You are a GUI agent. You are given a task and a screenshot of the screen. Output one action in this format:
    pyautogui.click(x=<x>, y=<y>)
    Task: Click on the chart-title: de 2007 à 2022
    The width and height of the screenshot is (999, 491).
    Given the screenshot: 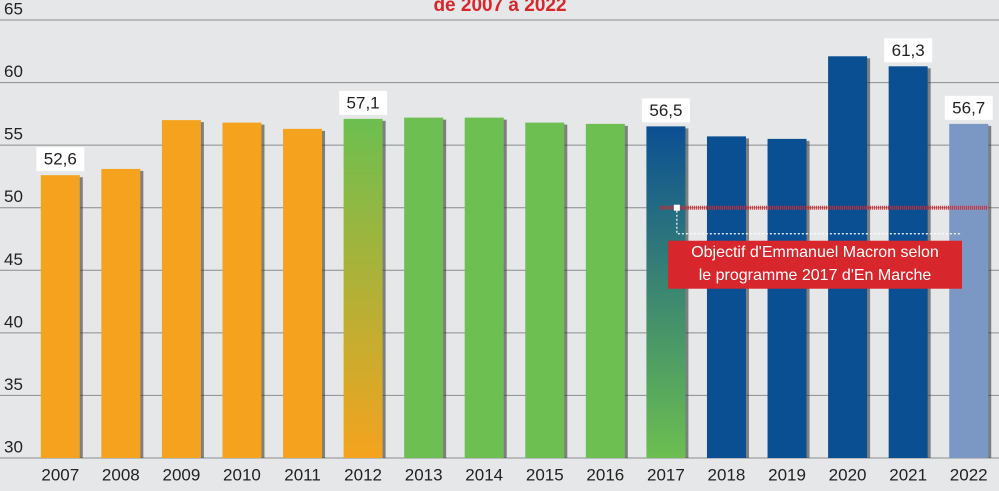 What is the action you would take?
    pyautogui.click(x=499, y=8)
    